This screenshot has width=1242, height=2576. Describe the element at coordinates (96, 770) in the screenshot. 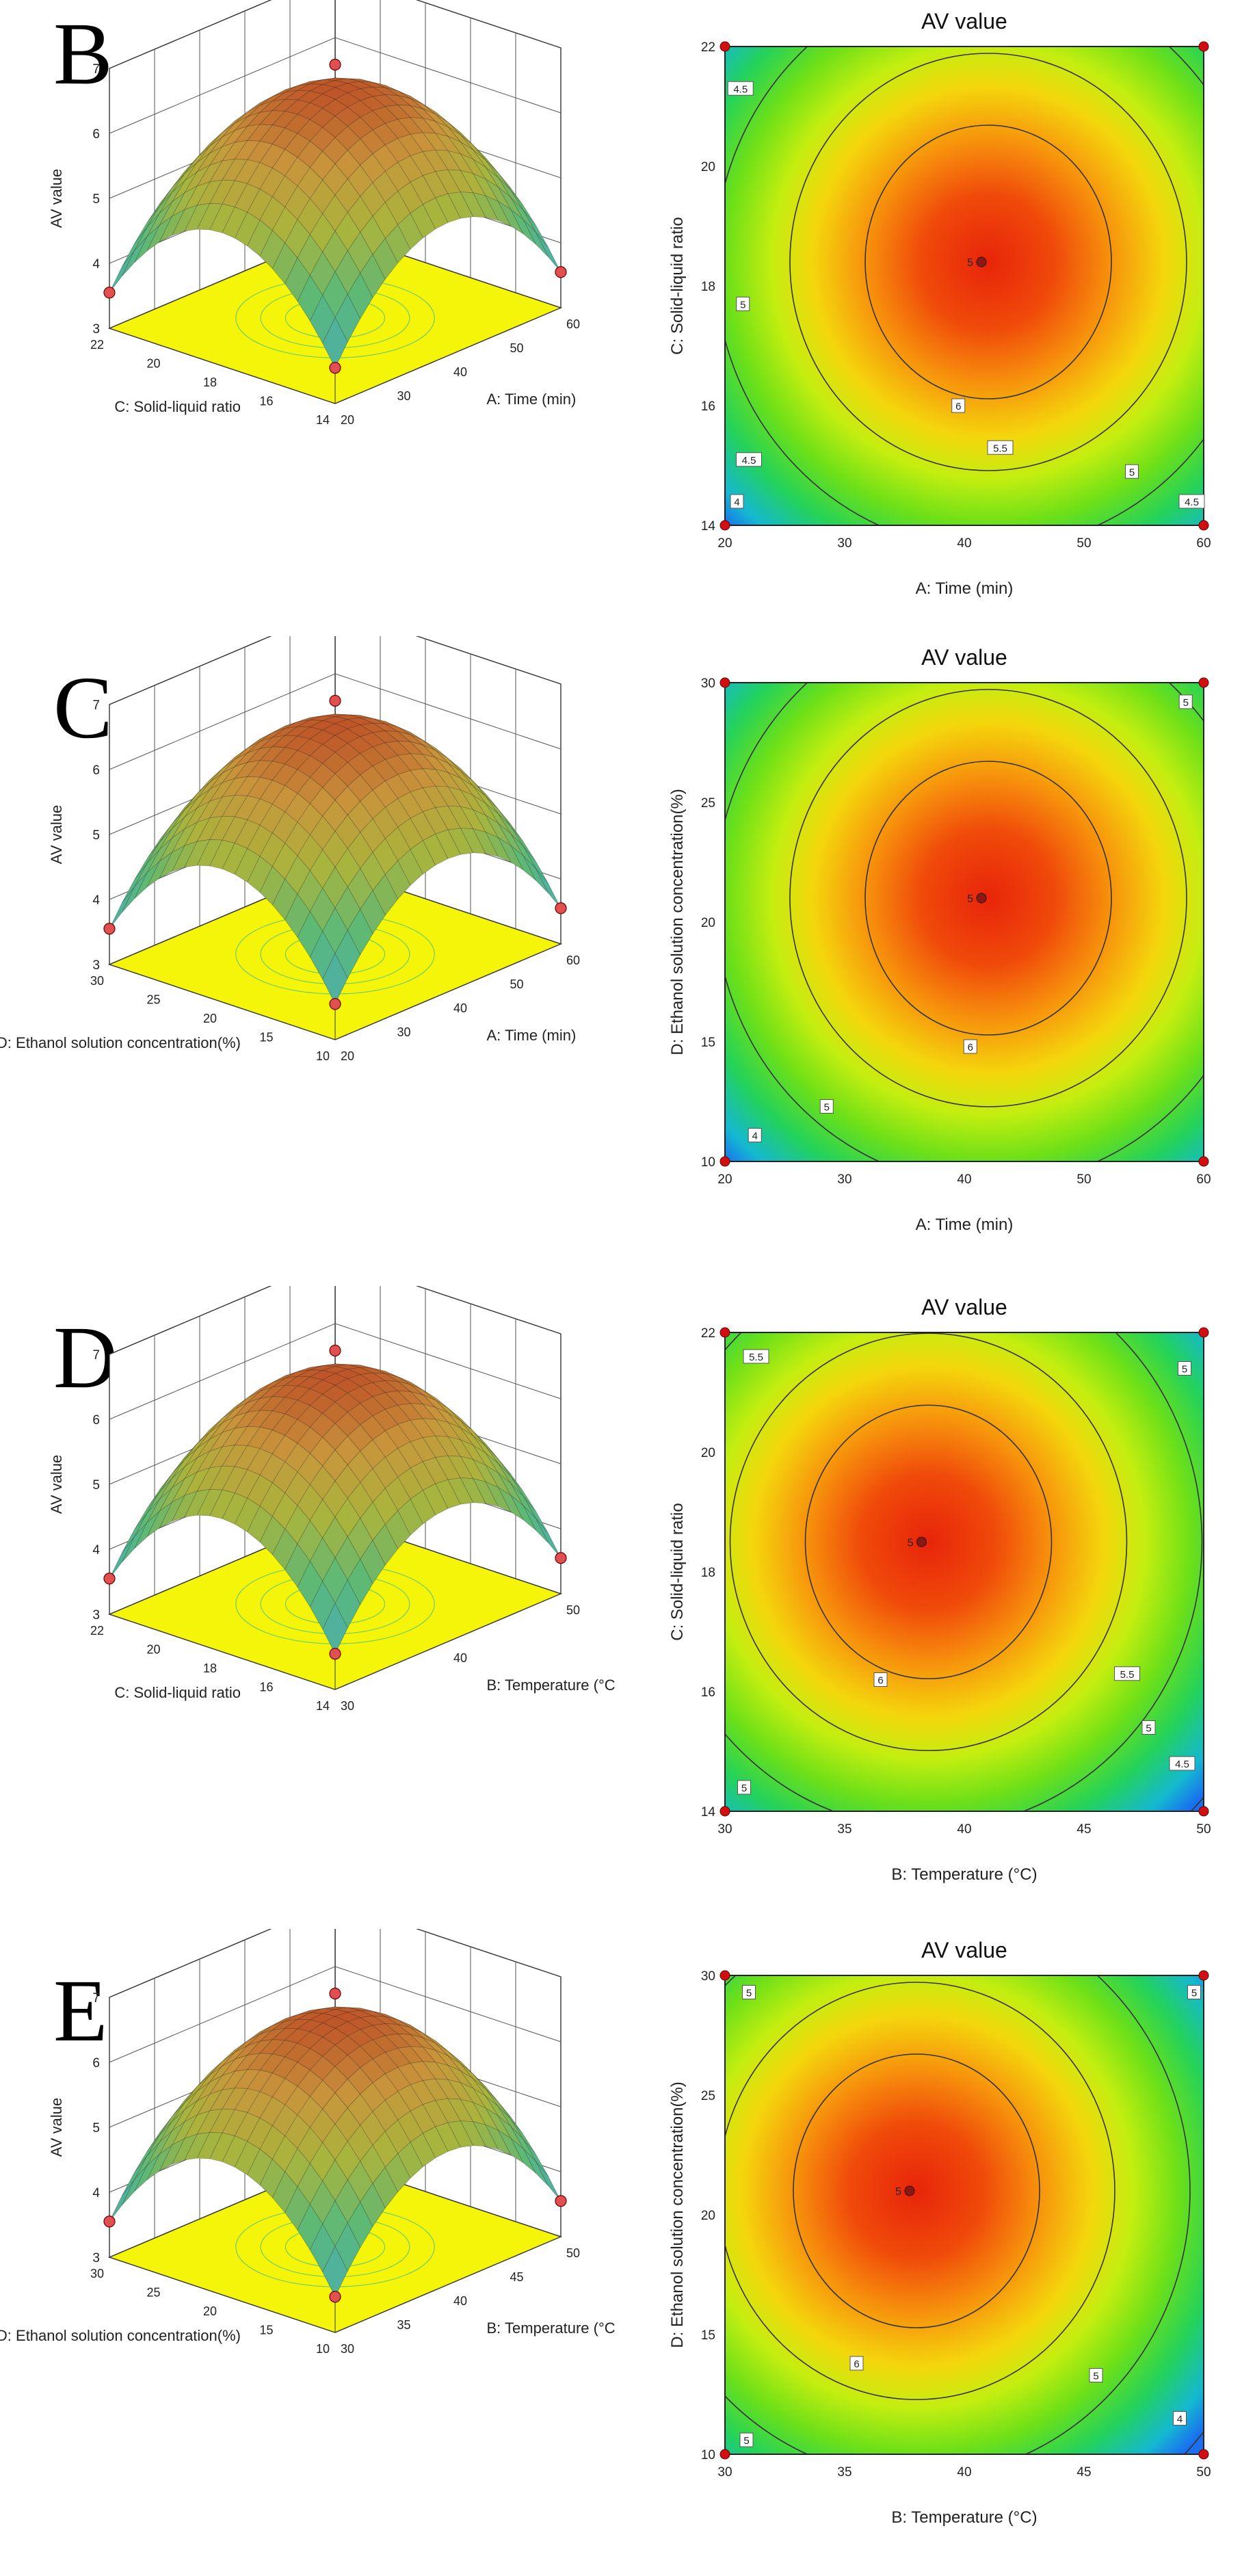

I see `z-tick-label: 6` at that location.